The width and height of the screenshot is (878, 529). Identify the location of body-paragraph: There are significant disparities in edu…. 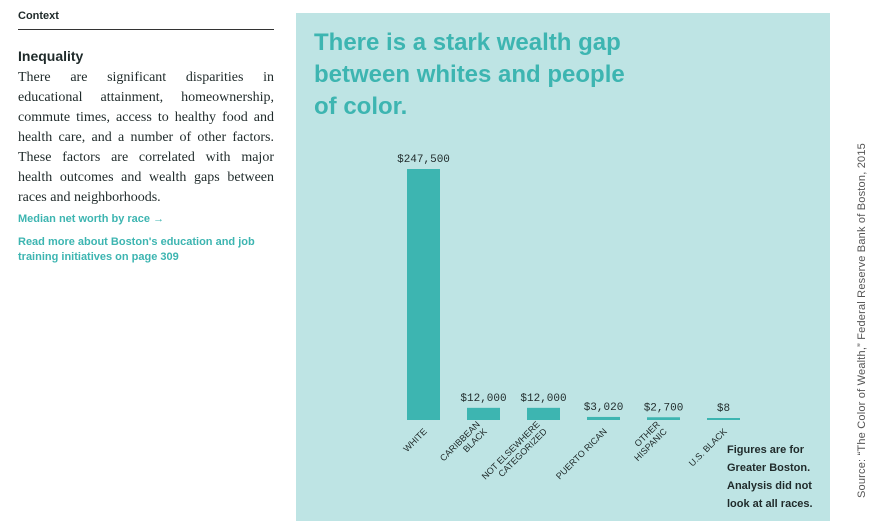
(146, 137).